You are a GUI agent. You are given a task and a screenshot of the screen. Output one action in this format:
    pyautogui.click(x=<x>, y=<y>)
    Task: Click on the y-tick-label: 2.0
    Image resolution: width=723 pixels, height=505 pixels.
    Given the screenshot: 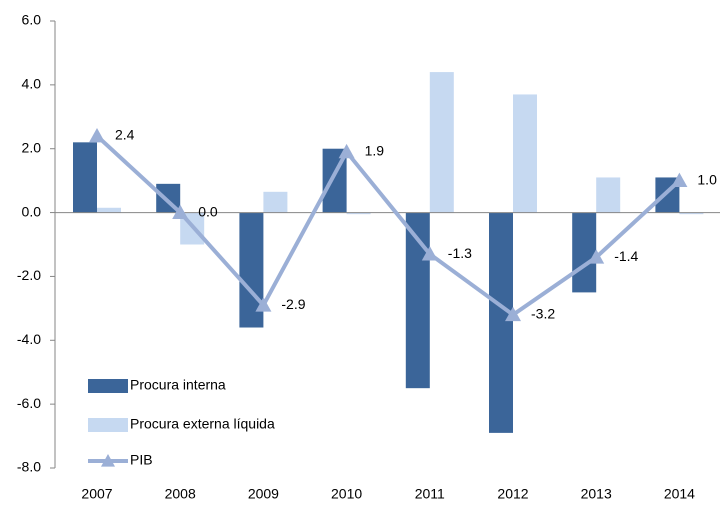 What is the action you would take?
    pyautogui.click(x=32, y=147)
    